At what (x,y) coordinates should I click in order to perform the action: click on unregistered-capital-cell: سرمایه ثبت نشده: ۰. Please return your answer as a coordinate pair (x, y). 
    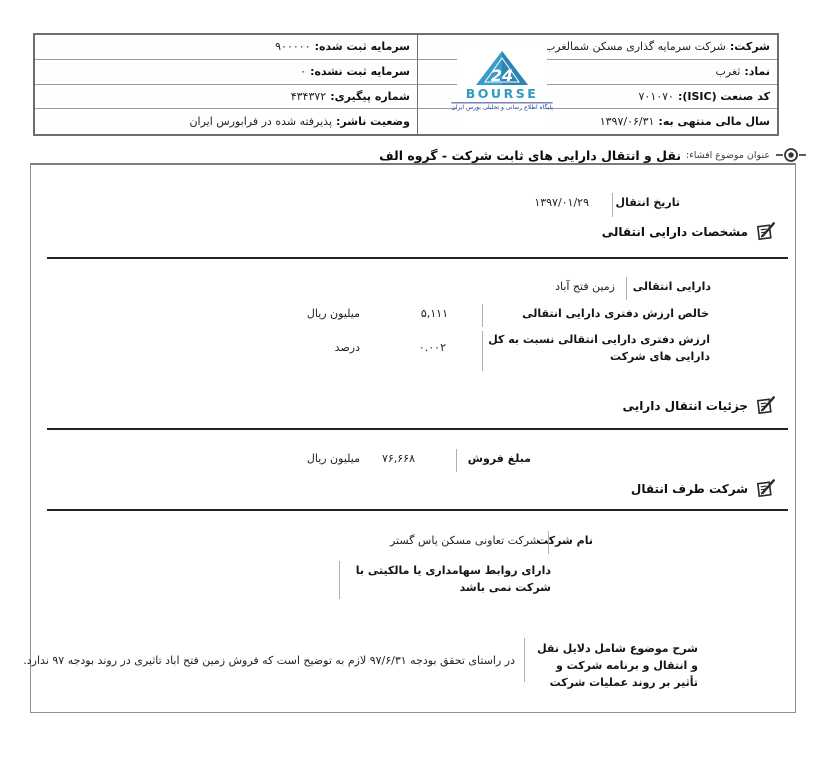
    Looking at the image, I should click on (226, 72).